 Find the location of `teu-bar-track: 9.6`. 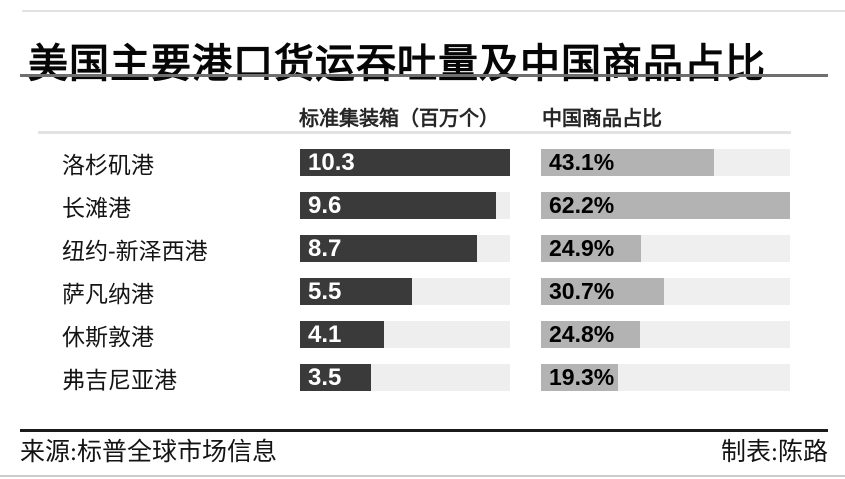

teu-bar-track: 9.6 is located at coordinates (405, 205).